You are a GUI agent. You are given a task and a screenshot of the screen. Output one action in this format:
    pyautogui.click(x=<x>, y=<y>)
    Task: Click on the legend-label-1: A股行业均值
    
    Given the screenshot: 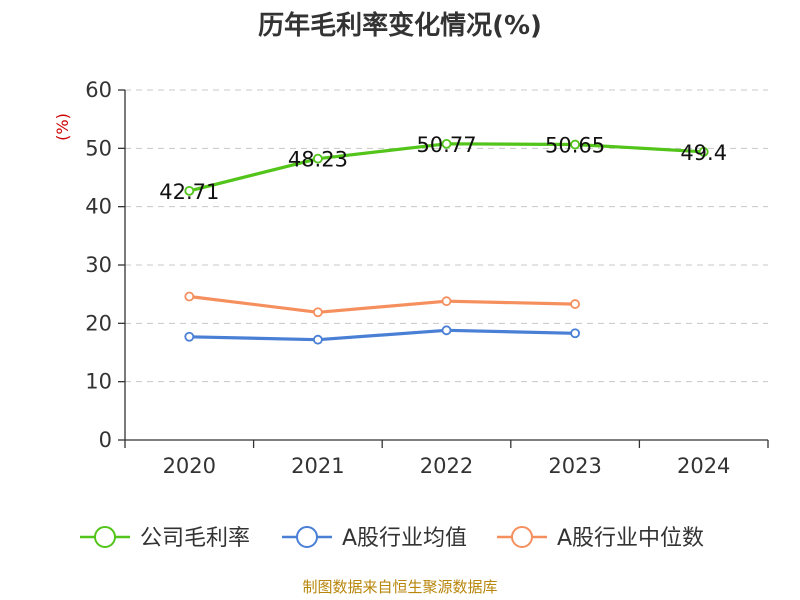 What is the action you would take?
    pyautogui.click(x=404, y=538)
    